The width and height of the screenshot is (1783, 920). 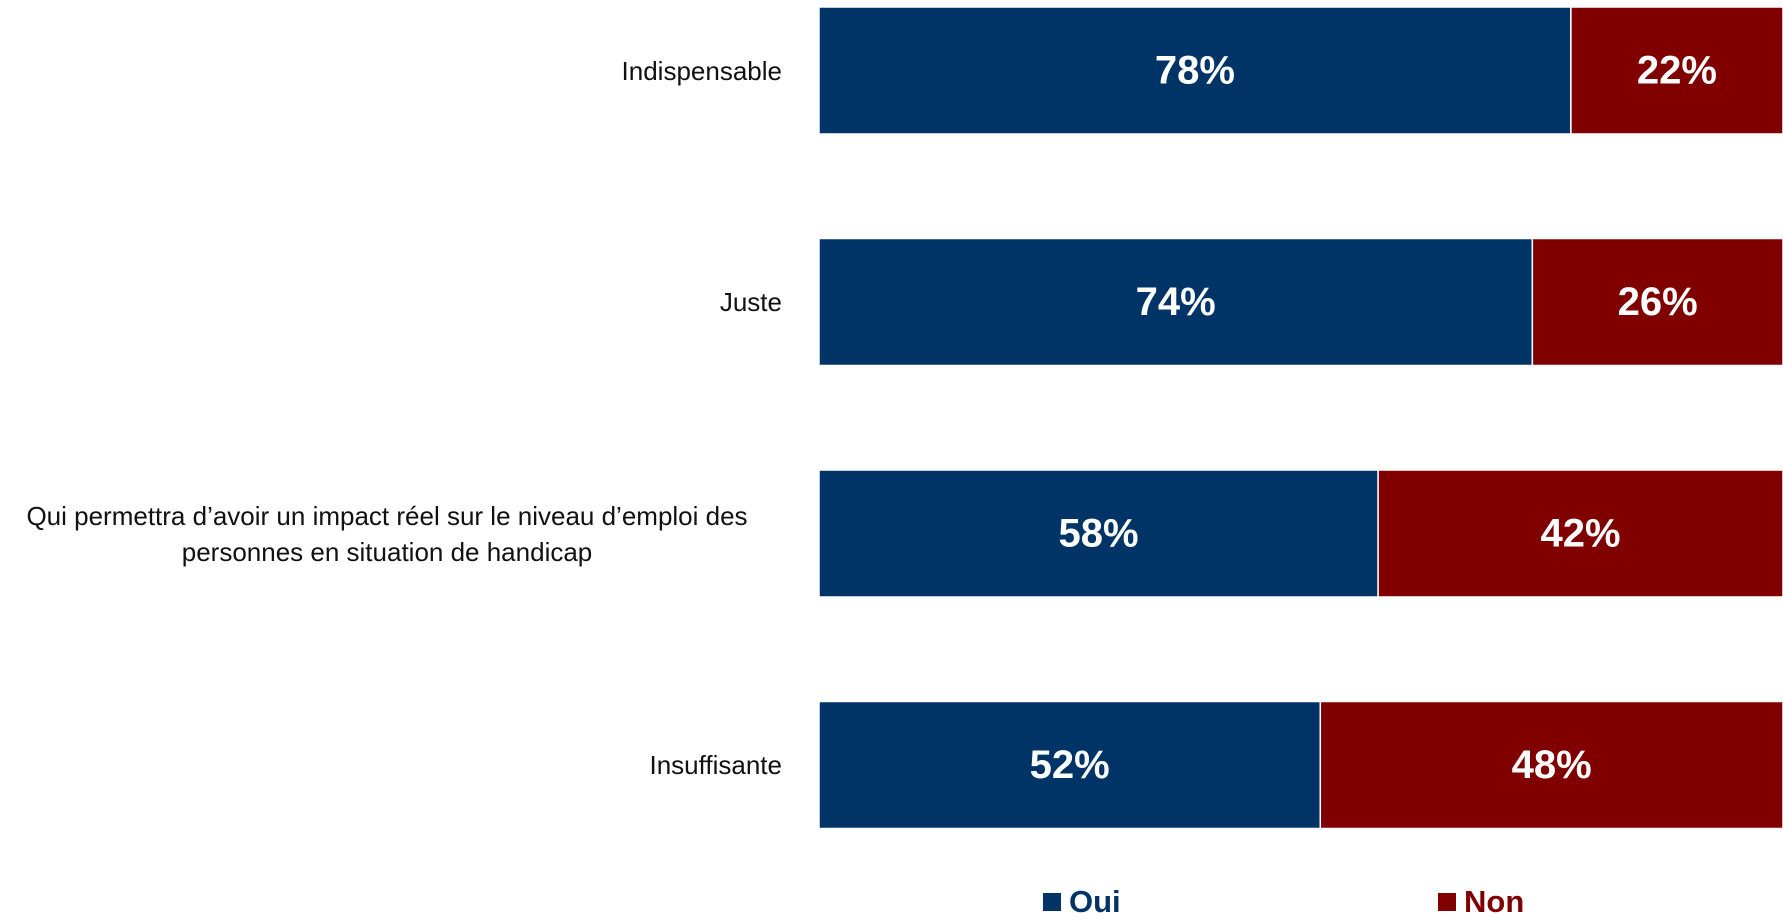 What do you see at coordinates (391, 765) in the screenshot?
I see `category-label: Insuffisante` at bounding box center [391, 765].